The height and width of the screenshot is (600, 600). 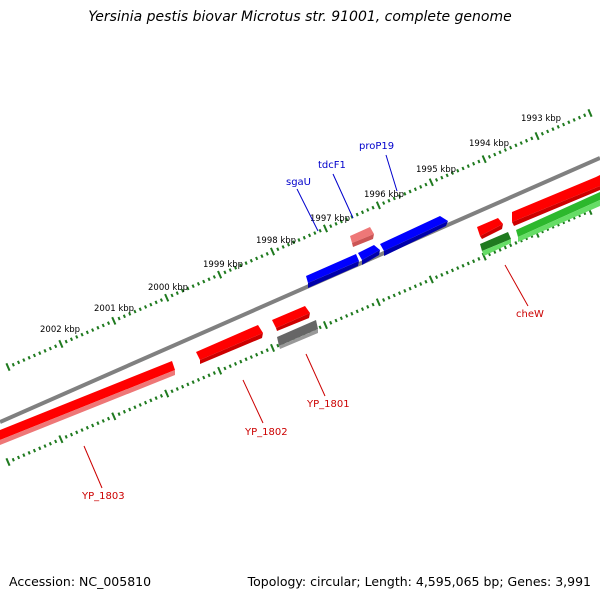 What do you see at coordinates (332, 165) in the screenshot?
I see `gene-label-tdcF1: tdcF1` at bounding box center [332, 165].